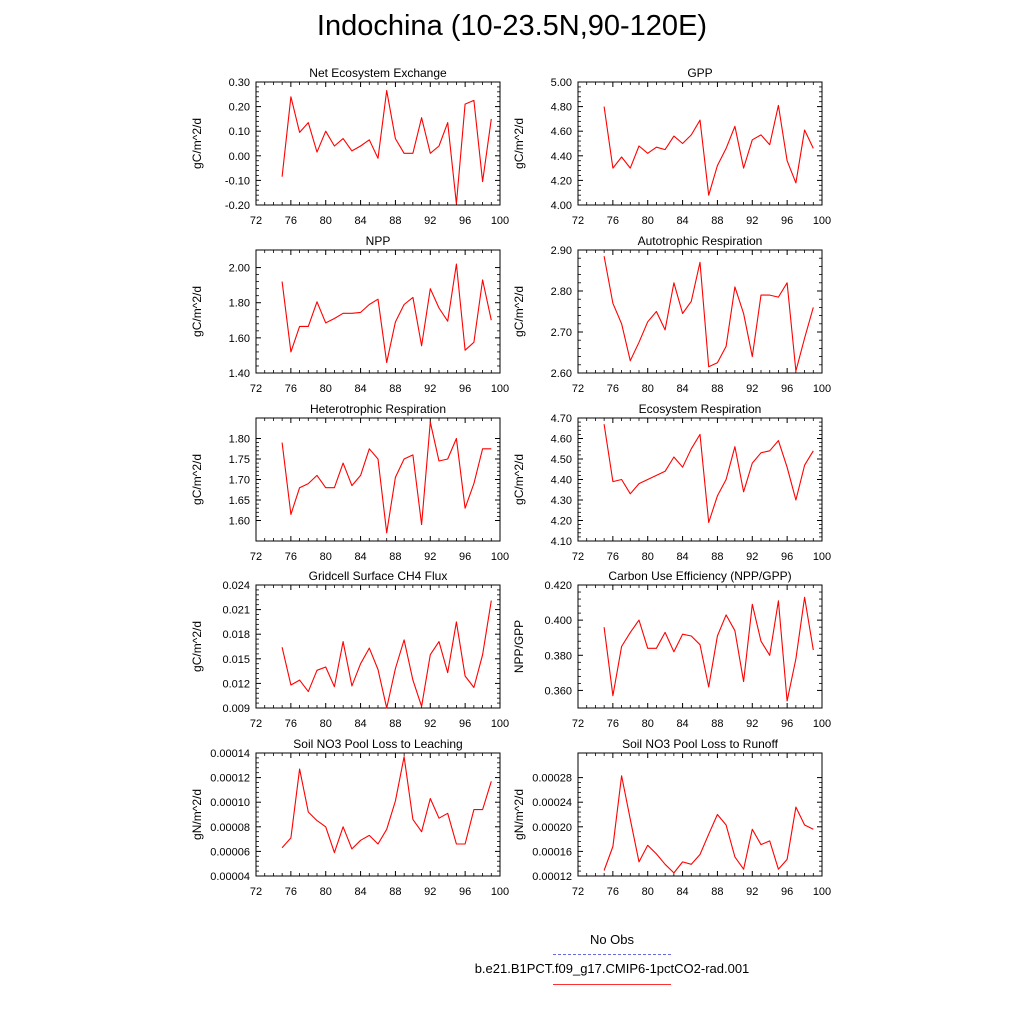 This screenshot has height=1024, width=1024. I want to click on panel-5-ytick-label: 4.50, so click(561, 460).